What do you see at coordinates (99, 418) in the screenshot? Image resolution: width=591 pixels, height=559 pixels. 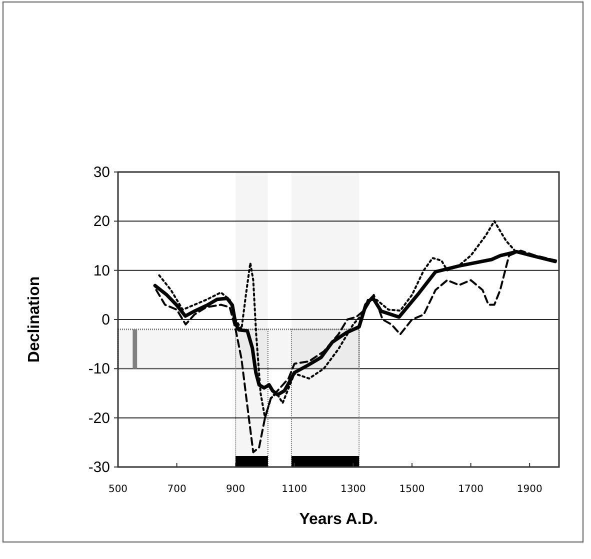 I see `y-tick-label: -20` at bounding box center [99, 418].